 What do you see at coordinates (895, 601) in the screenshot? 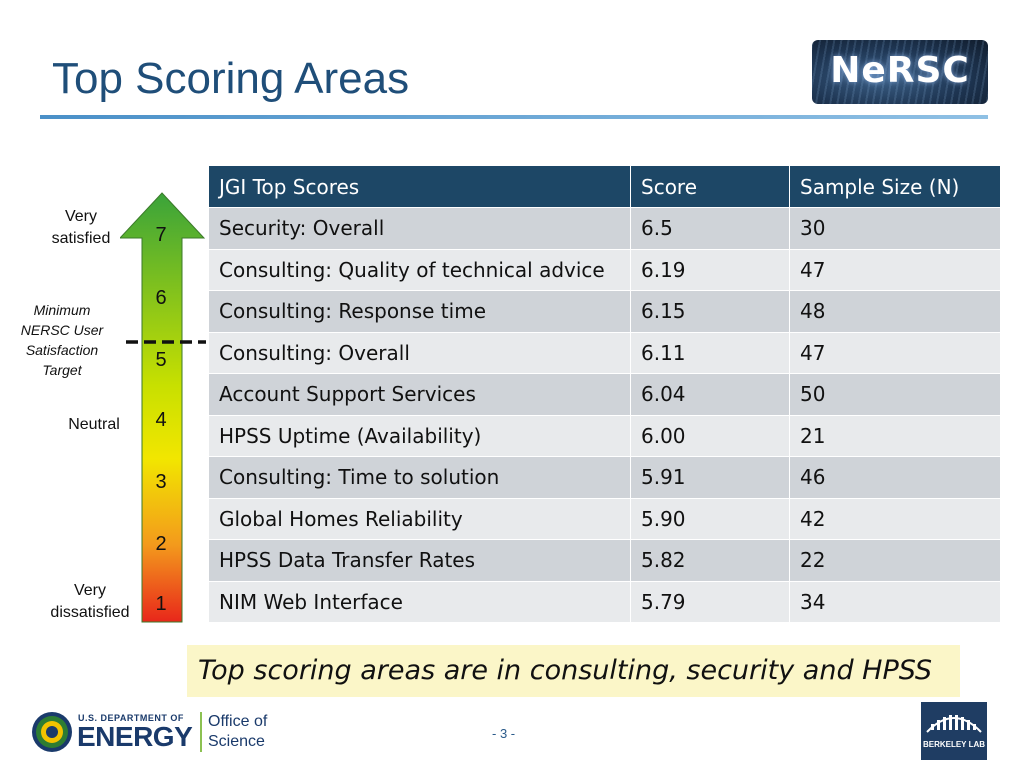
I see `sample-size-cell: 34` at bounding box center [895, 601].